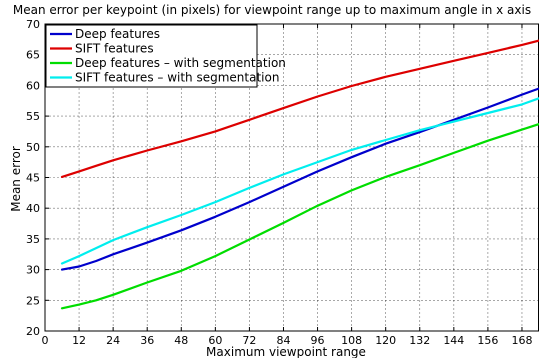 The image size is (539, 358). What do you see at coordinates (453, 340) in the screenshot?
I see `x-tick-label: 144` at bounding box center [453, 340].